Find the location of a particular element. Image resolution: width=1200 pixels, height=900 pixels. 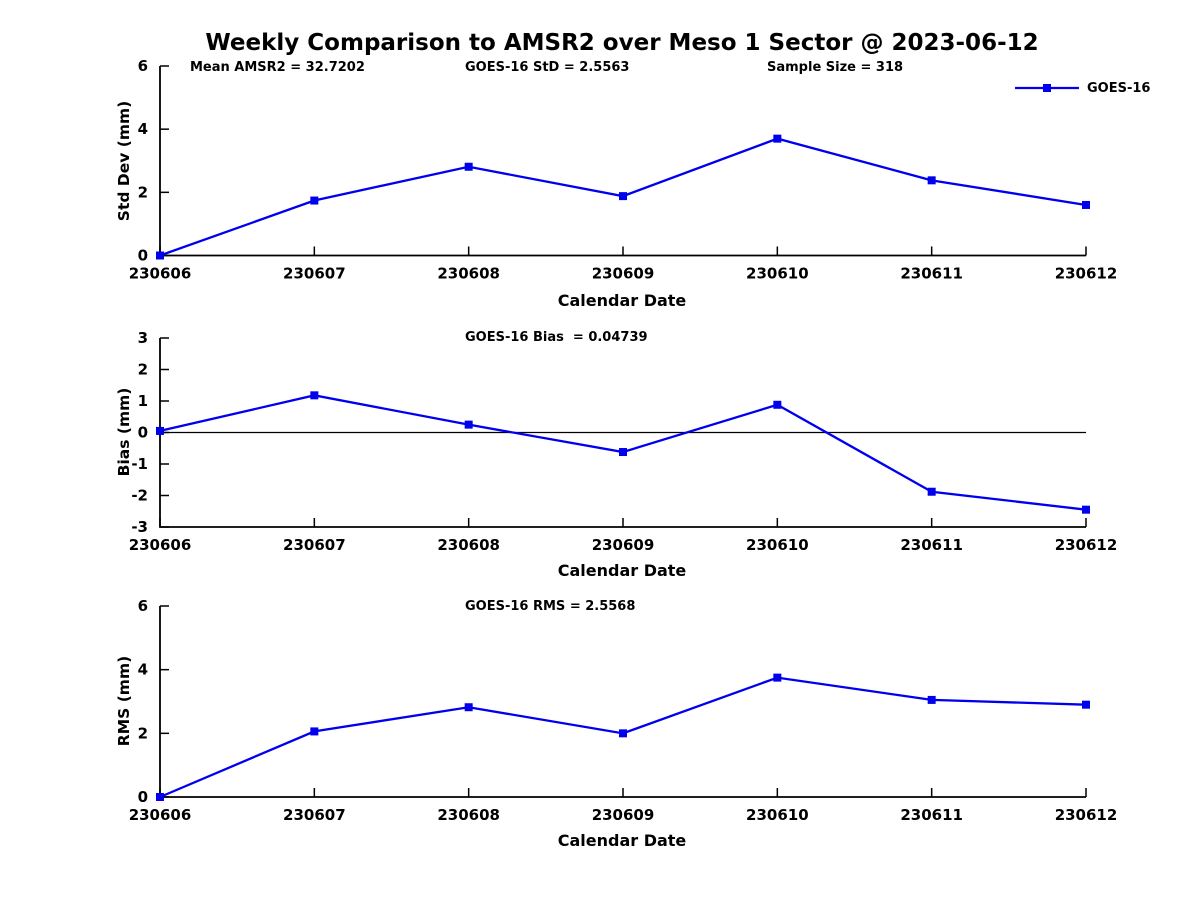

xlabel-std-dev: Calendar Date is located at coordinates (622, 300).